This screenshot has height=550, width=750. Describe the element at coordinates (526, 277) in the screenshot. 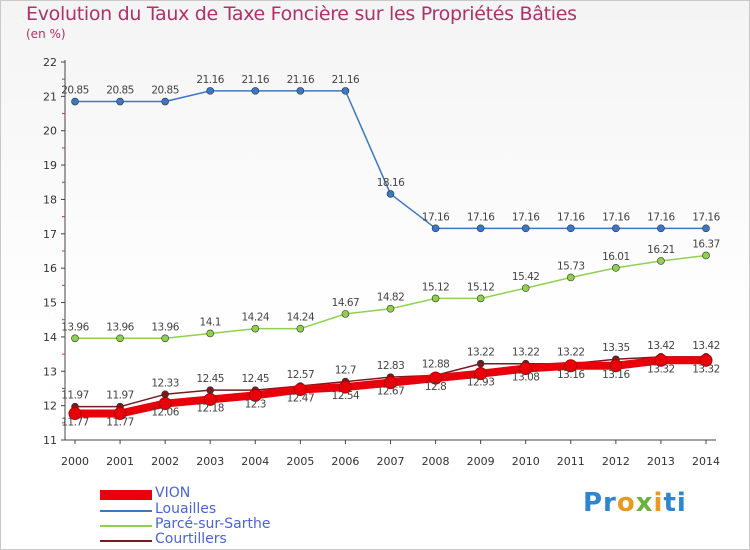

I see `data-label: 15.42` at that location.